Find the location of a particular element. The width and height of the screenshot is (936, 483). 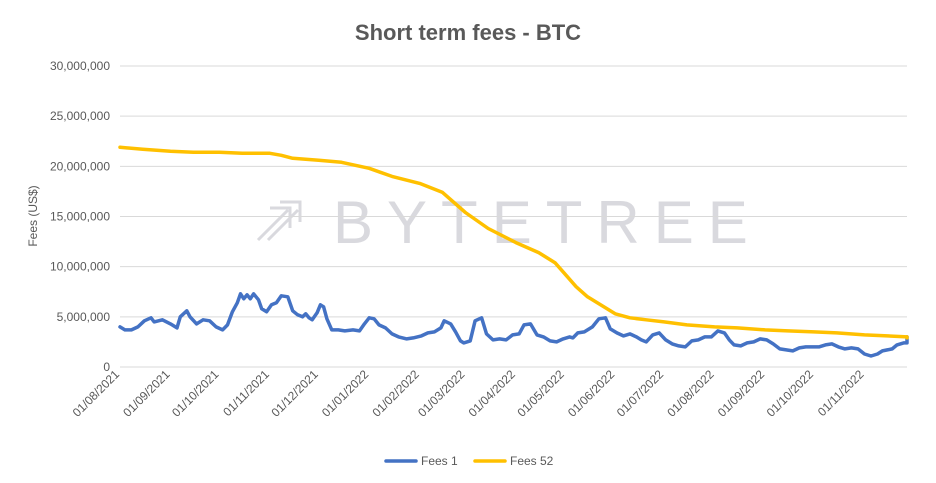

x-tick-label: 01/11/2021 is located at coordinates (246, 393).